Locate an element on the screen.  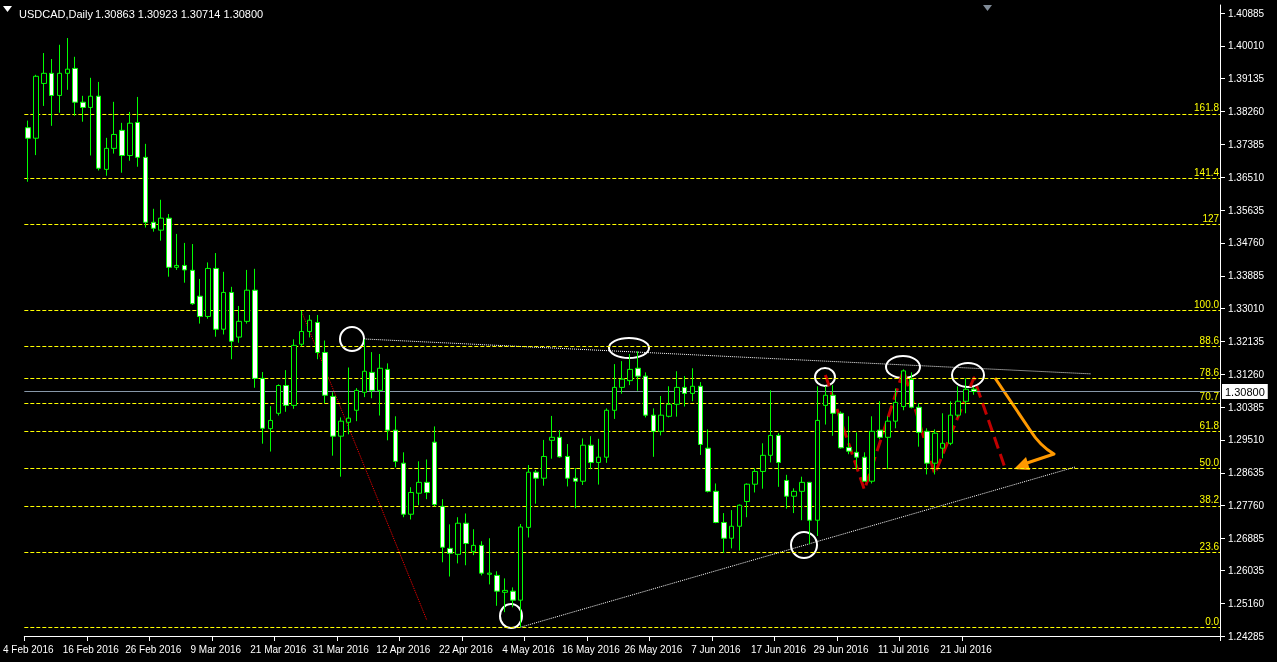
y-tick-label: 1.35635 is located at coordinates (1246, 210).